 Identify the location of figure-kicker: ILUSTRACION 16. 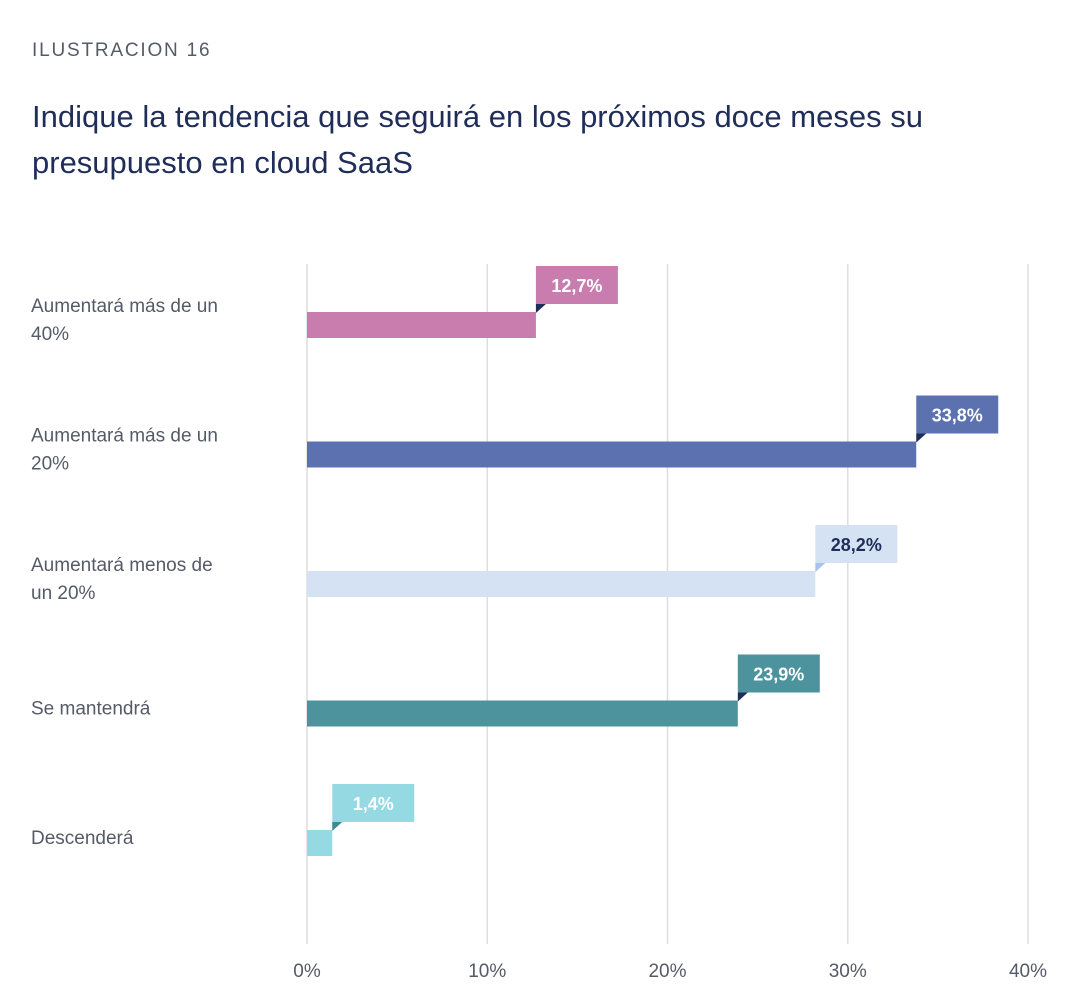
(122, 50).